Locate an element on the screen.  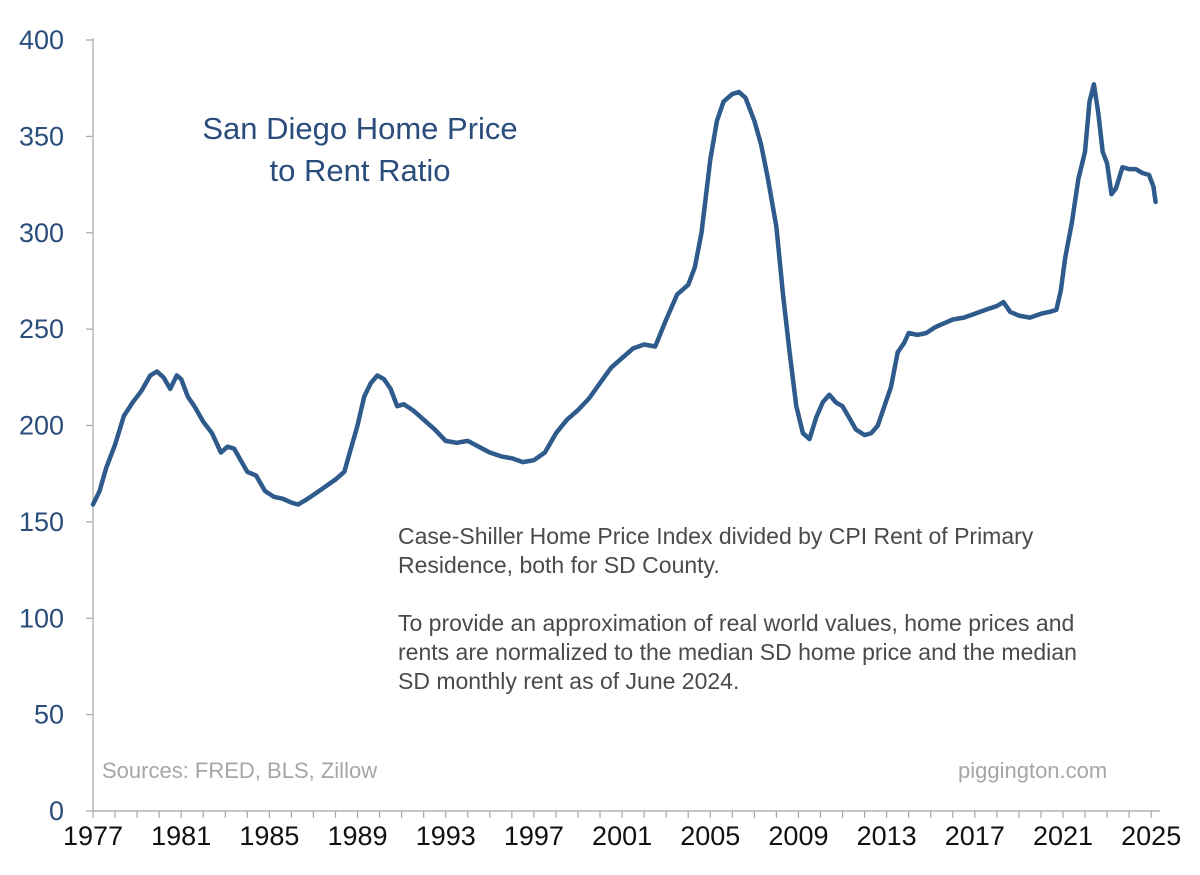
source-note: Sources: FRED, BLS, Zillow is located at coordinates (240, 770).